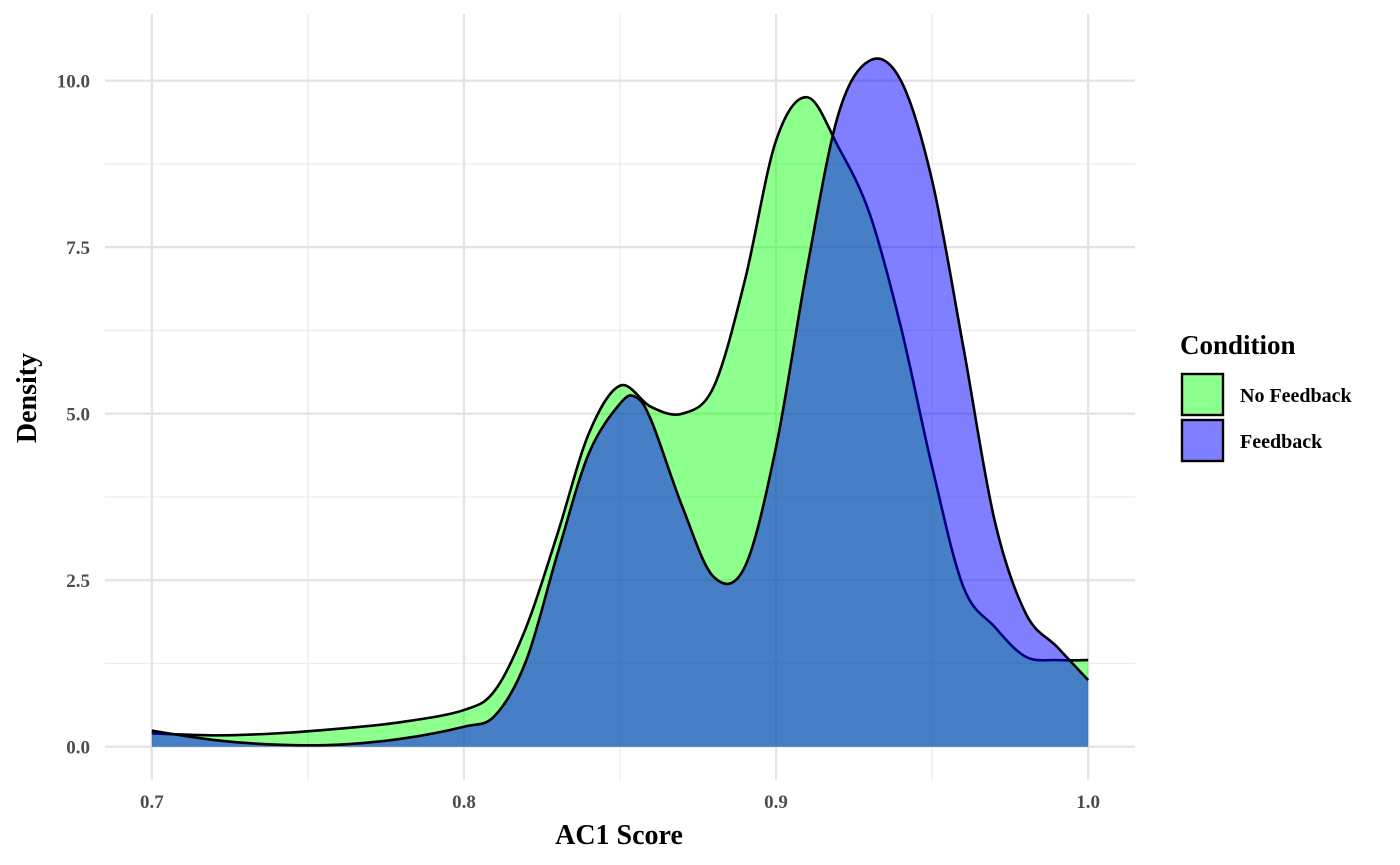 Image resolution: width=1400 pixels, height=865 pixels. Describe the element at coordinates (152, 802) in the screenshot. I see `x-tick-label: 0.7` at that location.